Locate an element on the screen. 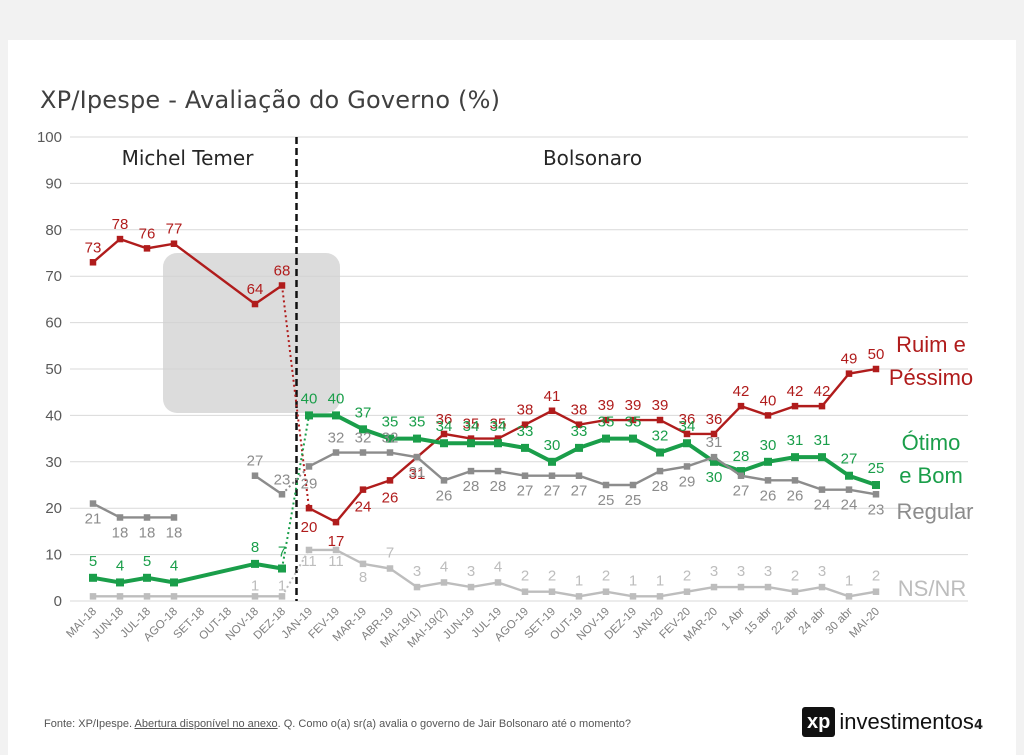 The image size is (1024, 755). data-label: 64 is located at coordinates (255, 289).